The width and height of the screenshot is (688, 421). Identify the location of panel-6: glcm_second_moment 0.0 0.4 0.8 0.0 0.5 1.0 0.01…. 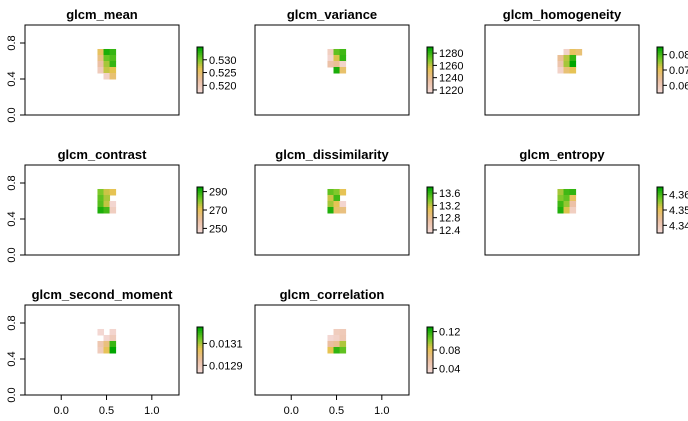
(124, 352).